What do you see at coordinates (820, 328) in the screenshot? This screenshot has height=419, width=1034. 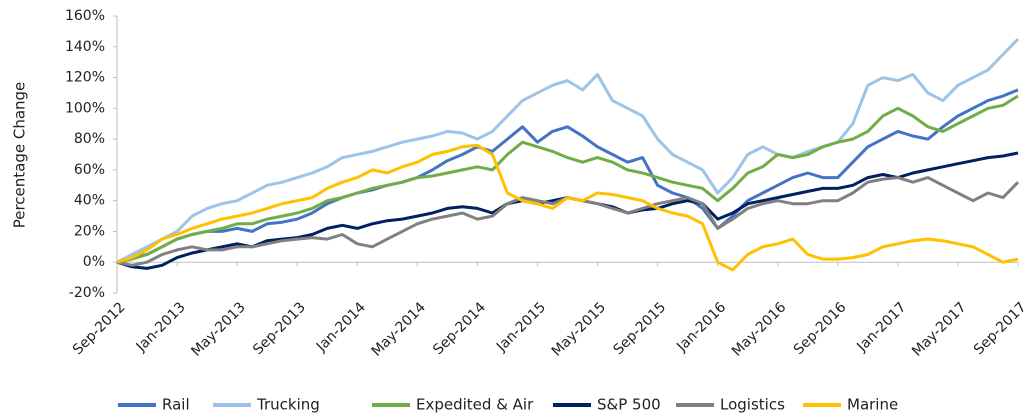 I see `x-tick-label: Sep-2016` at bounding box center [820, 328].